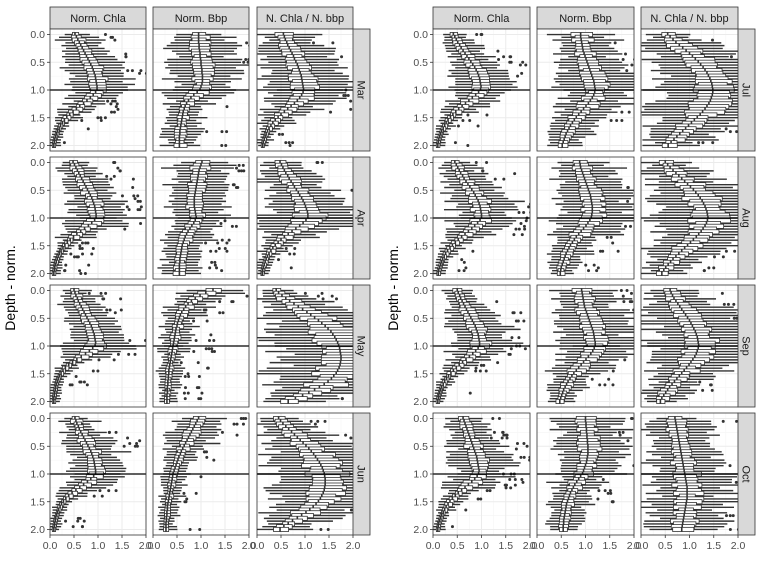 The height and width of the screenshot is (576, 768). Describe the element at coordinates (457, 546) in the screenshot. I see `x-tick-label: 0.5` at that location.